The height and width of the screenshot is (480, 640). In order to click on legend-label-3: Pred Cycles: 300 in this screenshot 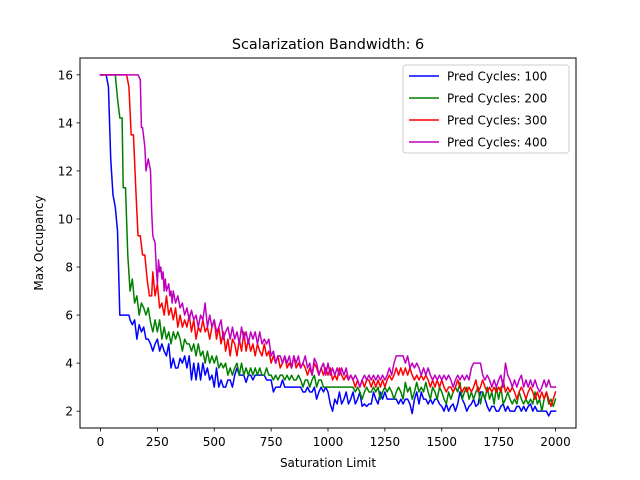, I will do `click(497, 121)`.